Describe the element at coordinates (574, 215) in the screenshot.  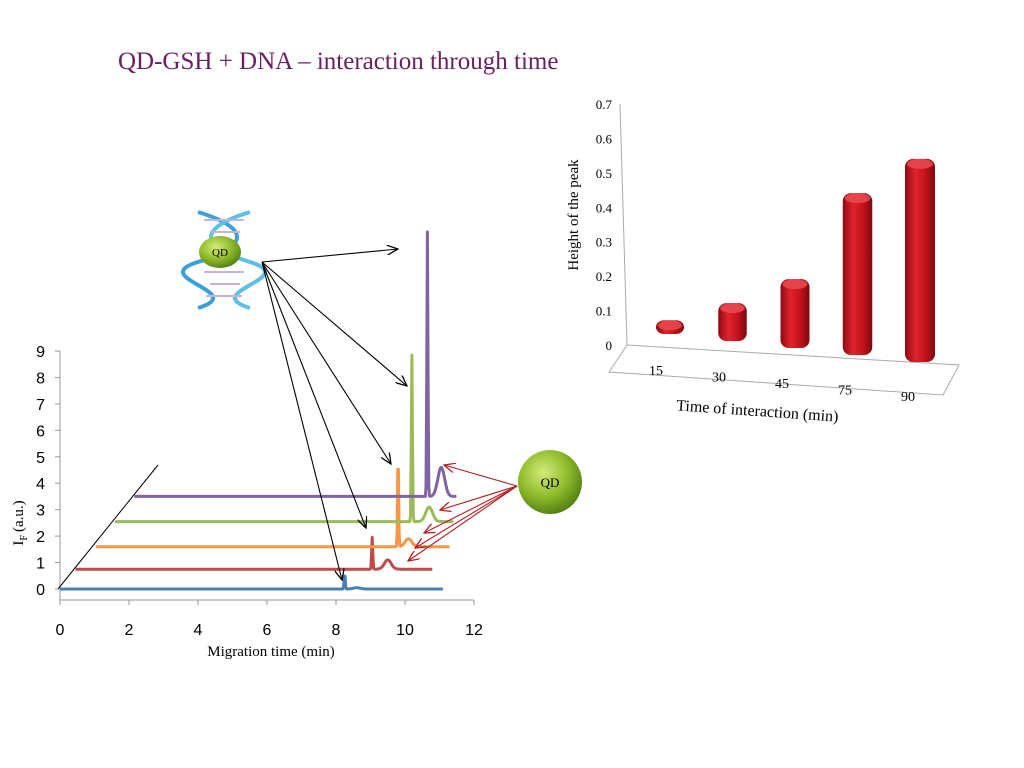
I see `bar-y-axis-title: Height of the peak` at that location.